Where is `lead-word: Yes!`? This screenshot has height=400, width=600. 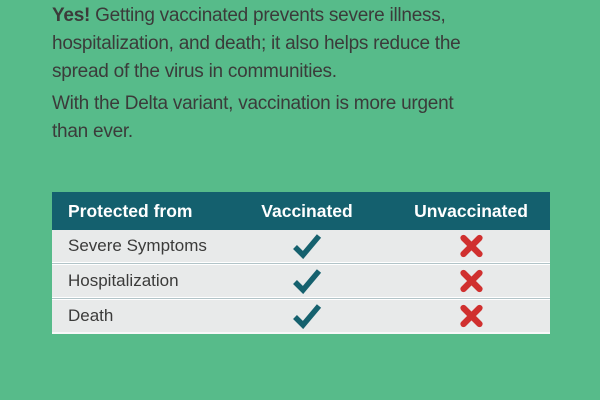 lead-word: Yes! is located at coordinates (71, 15).